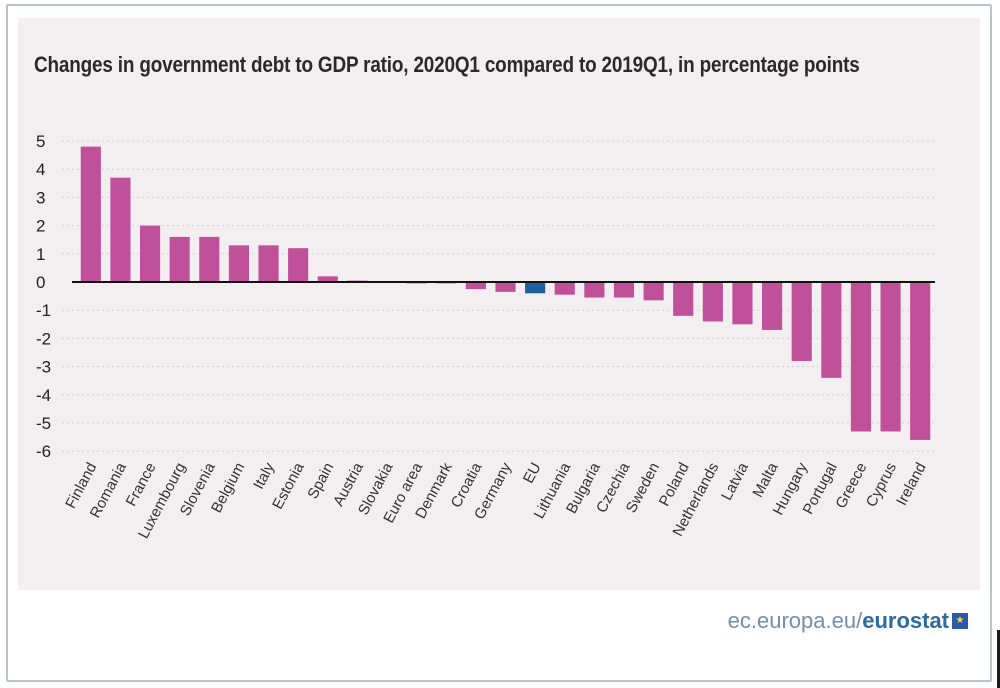 This screenshot has height=688, width=1000. What do you see at coordinates (532, 473) in the screenshot?
I see `x-tick-label: EU` at bounding box center [532, 473].